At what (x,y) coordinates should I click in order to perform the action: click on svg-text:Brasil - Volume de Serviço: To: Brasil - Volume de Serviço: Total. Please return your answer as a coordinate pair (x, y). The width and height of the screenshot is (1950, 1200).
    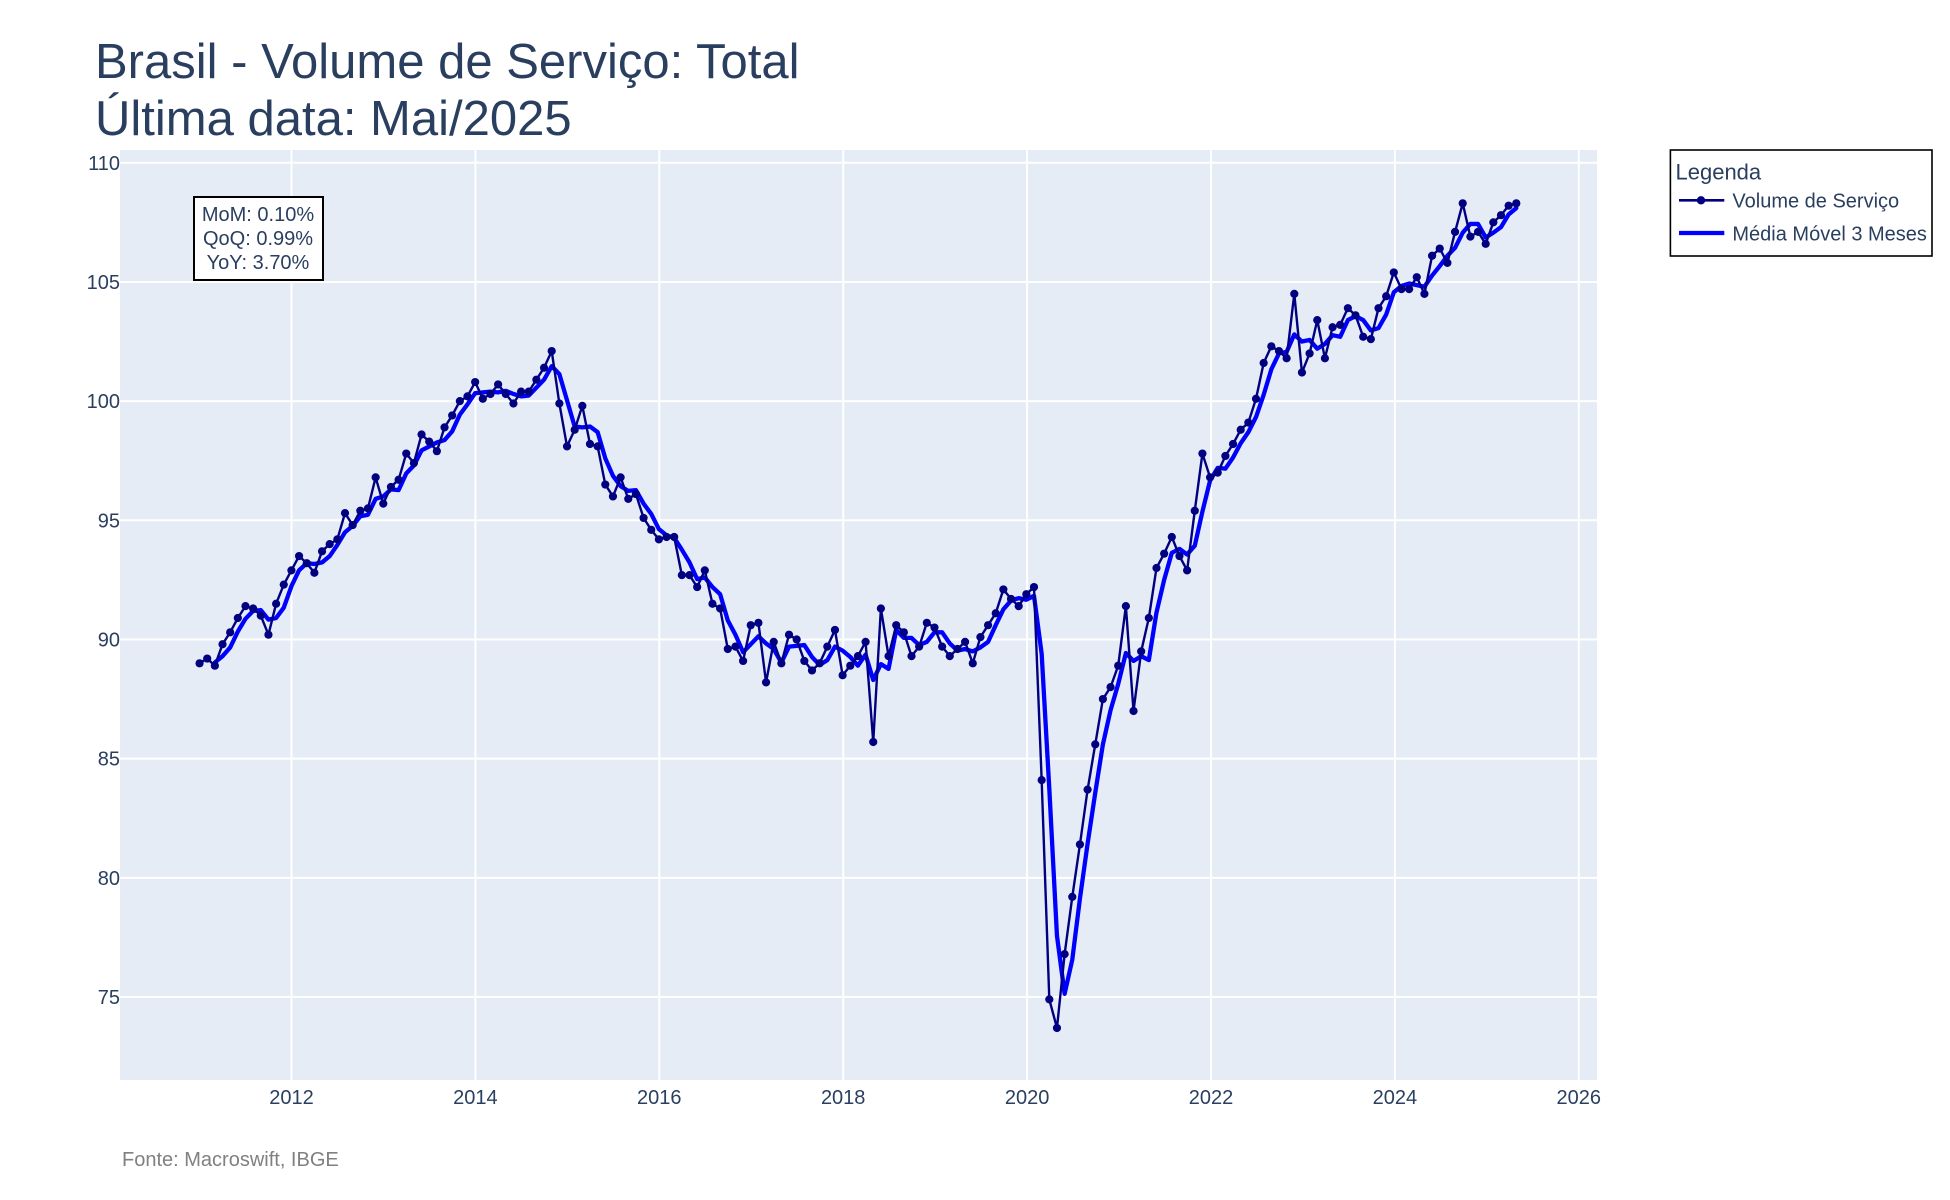
    Looking at the image, I should click on (447, 62).